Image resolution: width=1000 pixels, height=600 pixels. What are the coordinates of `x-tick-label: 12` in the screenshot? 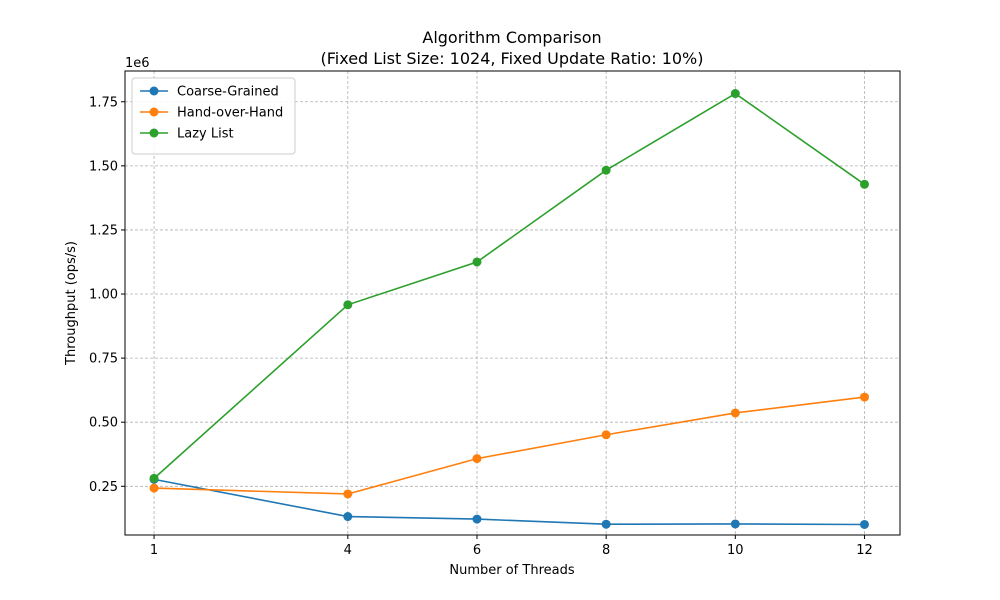 It's located at (864, 550).